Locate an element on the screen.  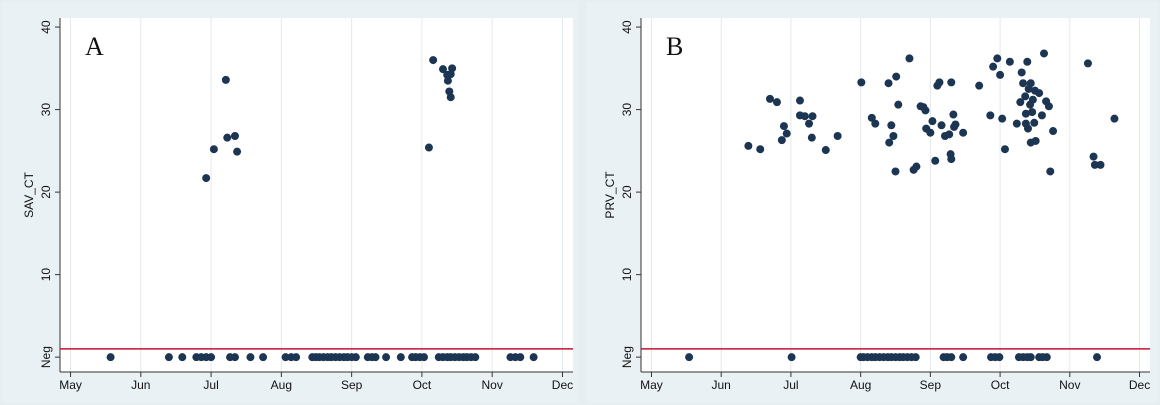
x-tick-label: May is located at coordinates (651, 385).